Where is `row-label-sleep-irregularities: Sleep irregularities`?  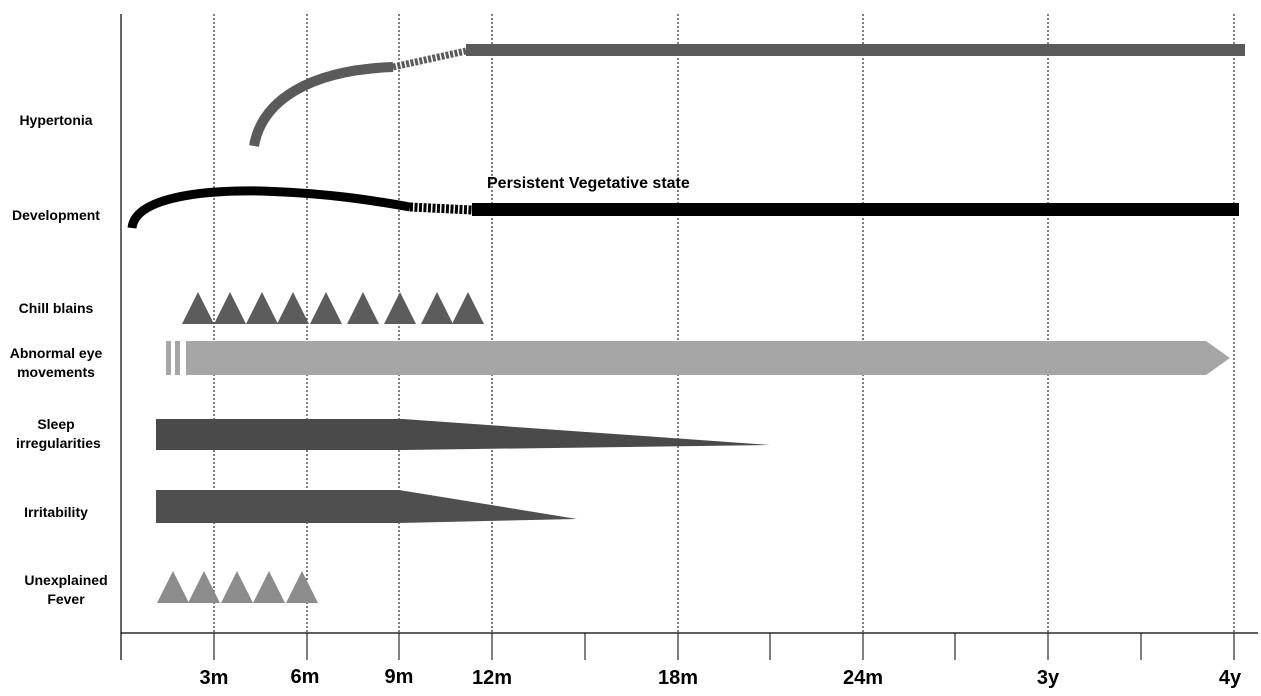
row-label-sleep-irregularities: Sleep irregularities is located at coordinates (58, 433).